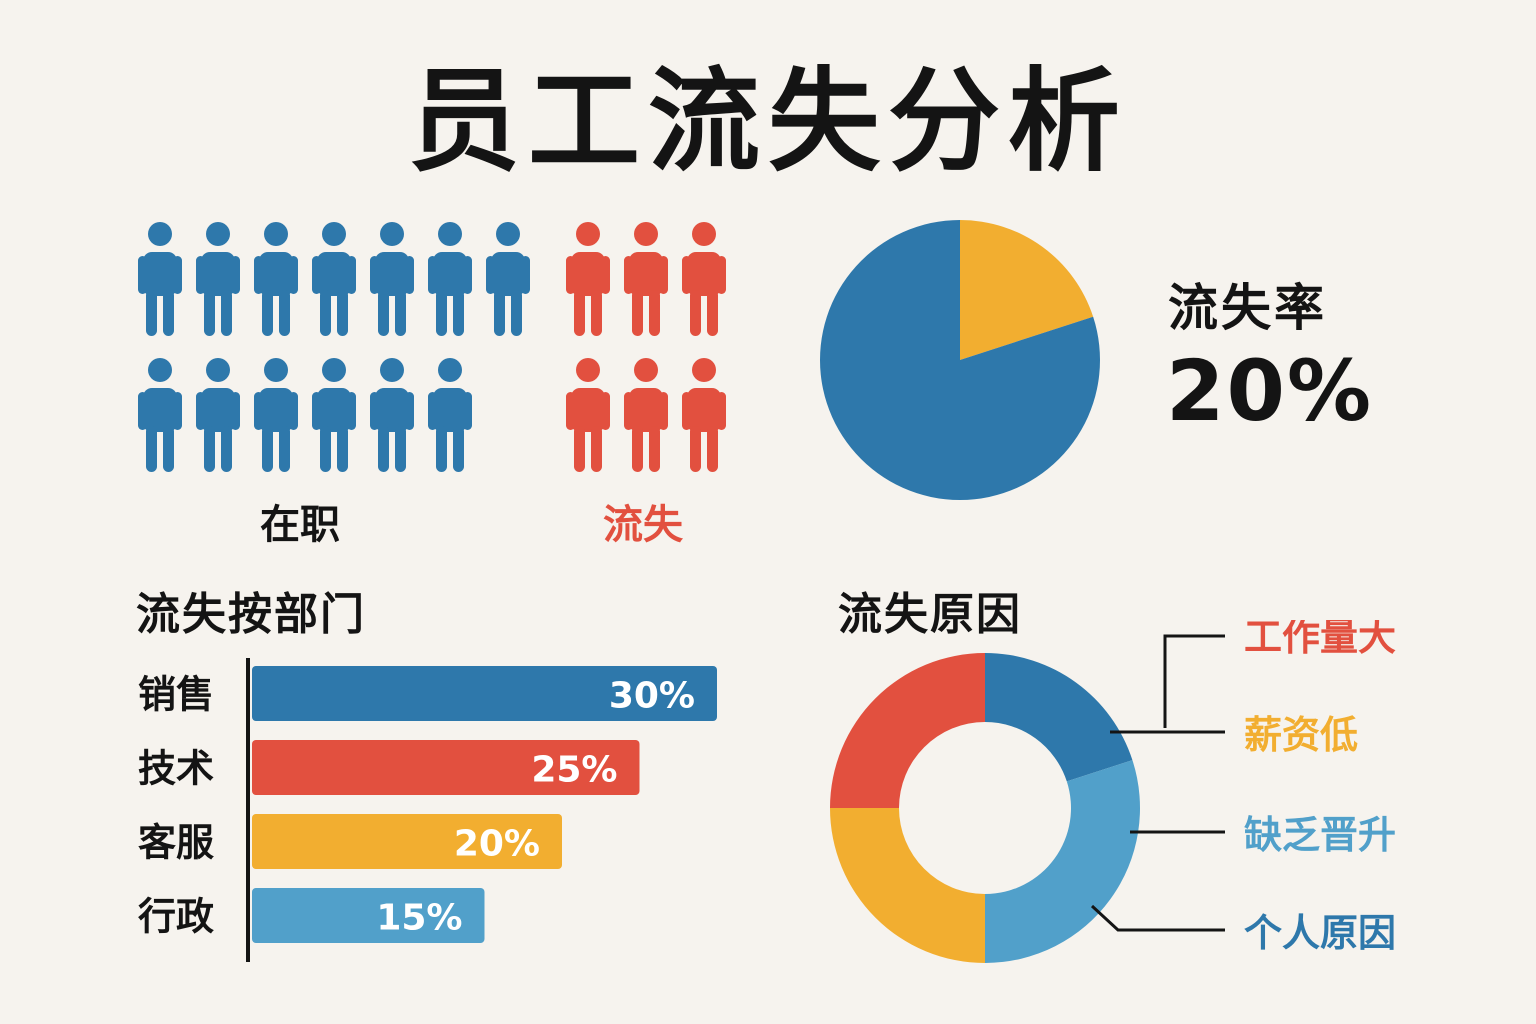 The height and width of the screenshot is (1024, 1536). I want to click on turnover-pie-chart, so click(960, 360).